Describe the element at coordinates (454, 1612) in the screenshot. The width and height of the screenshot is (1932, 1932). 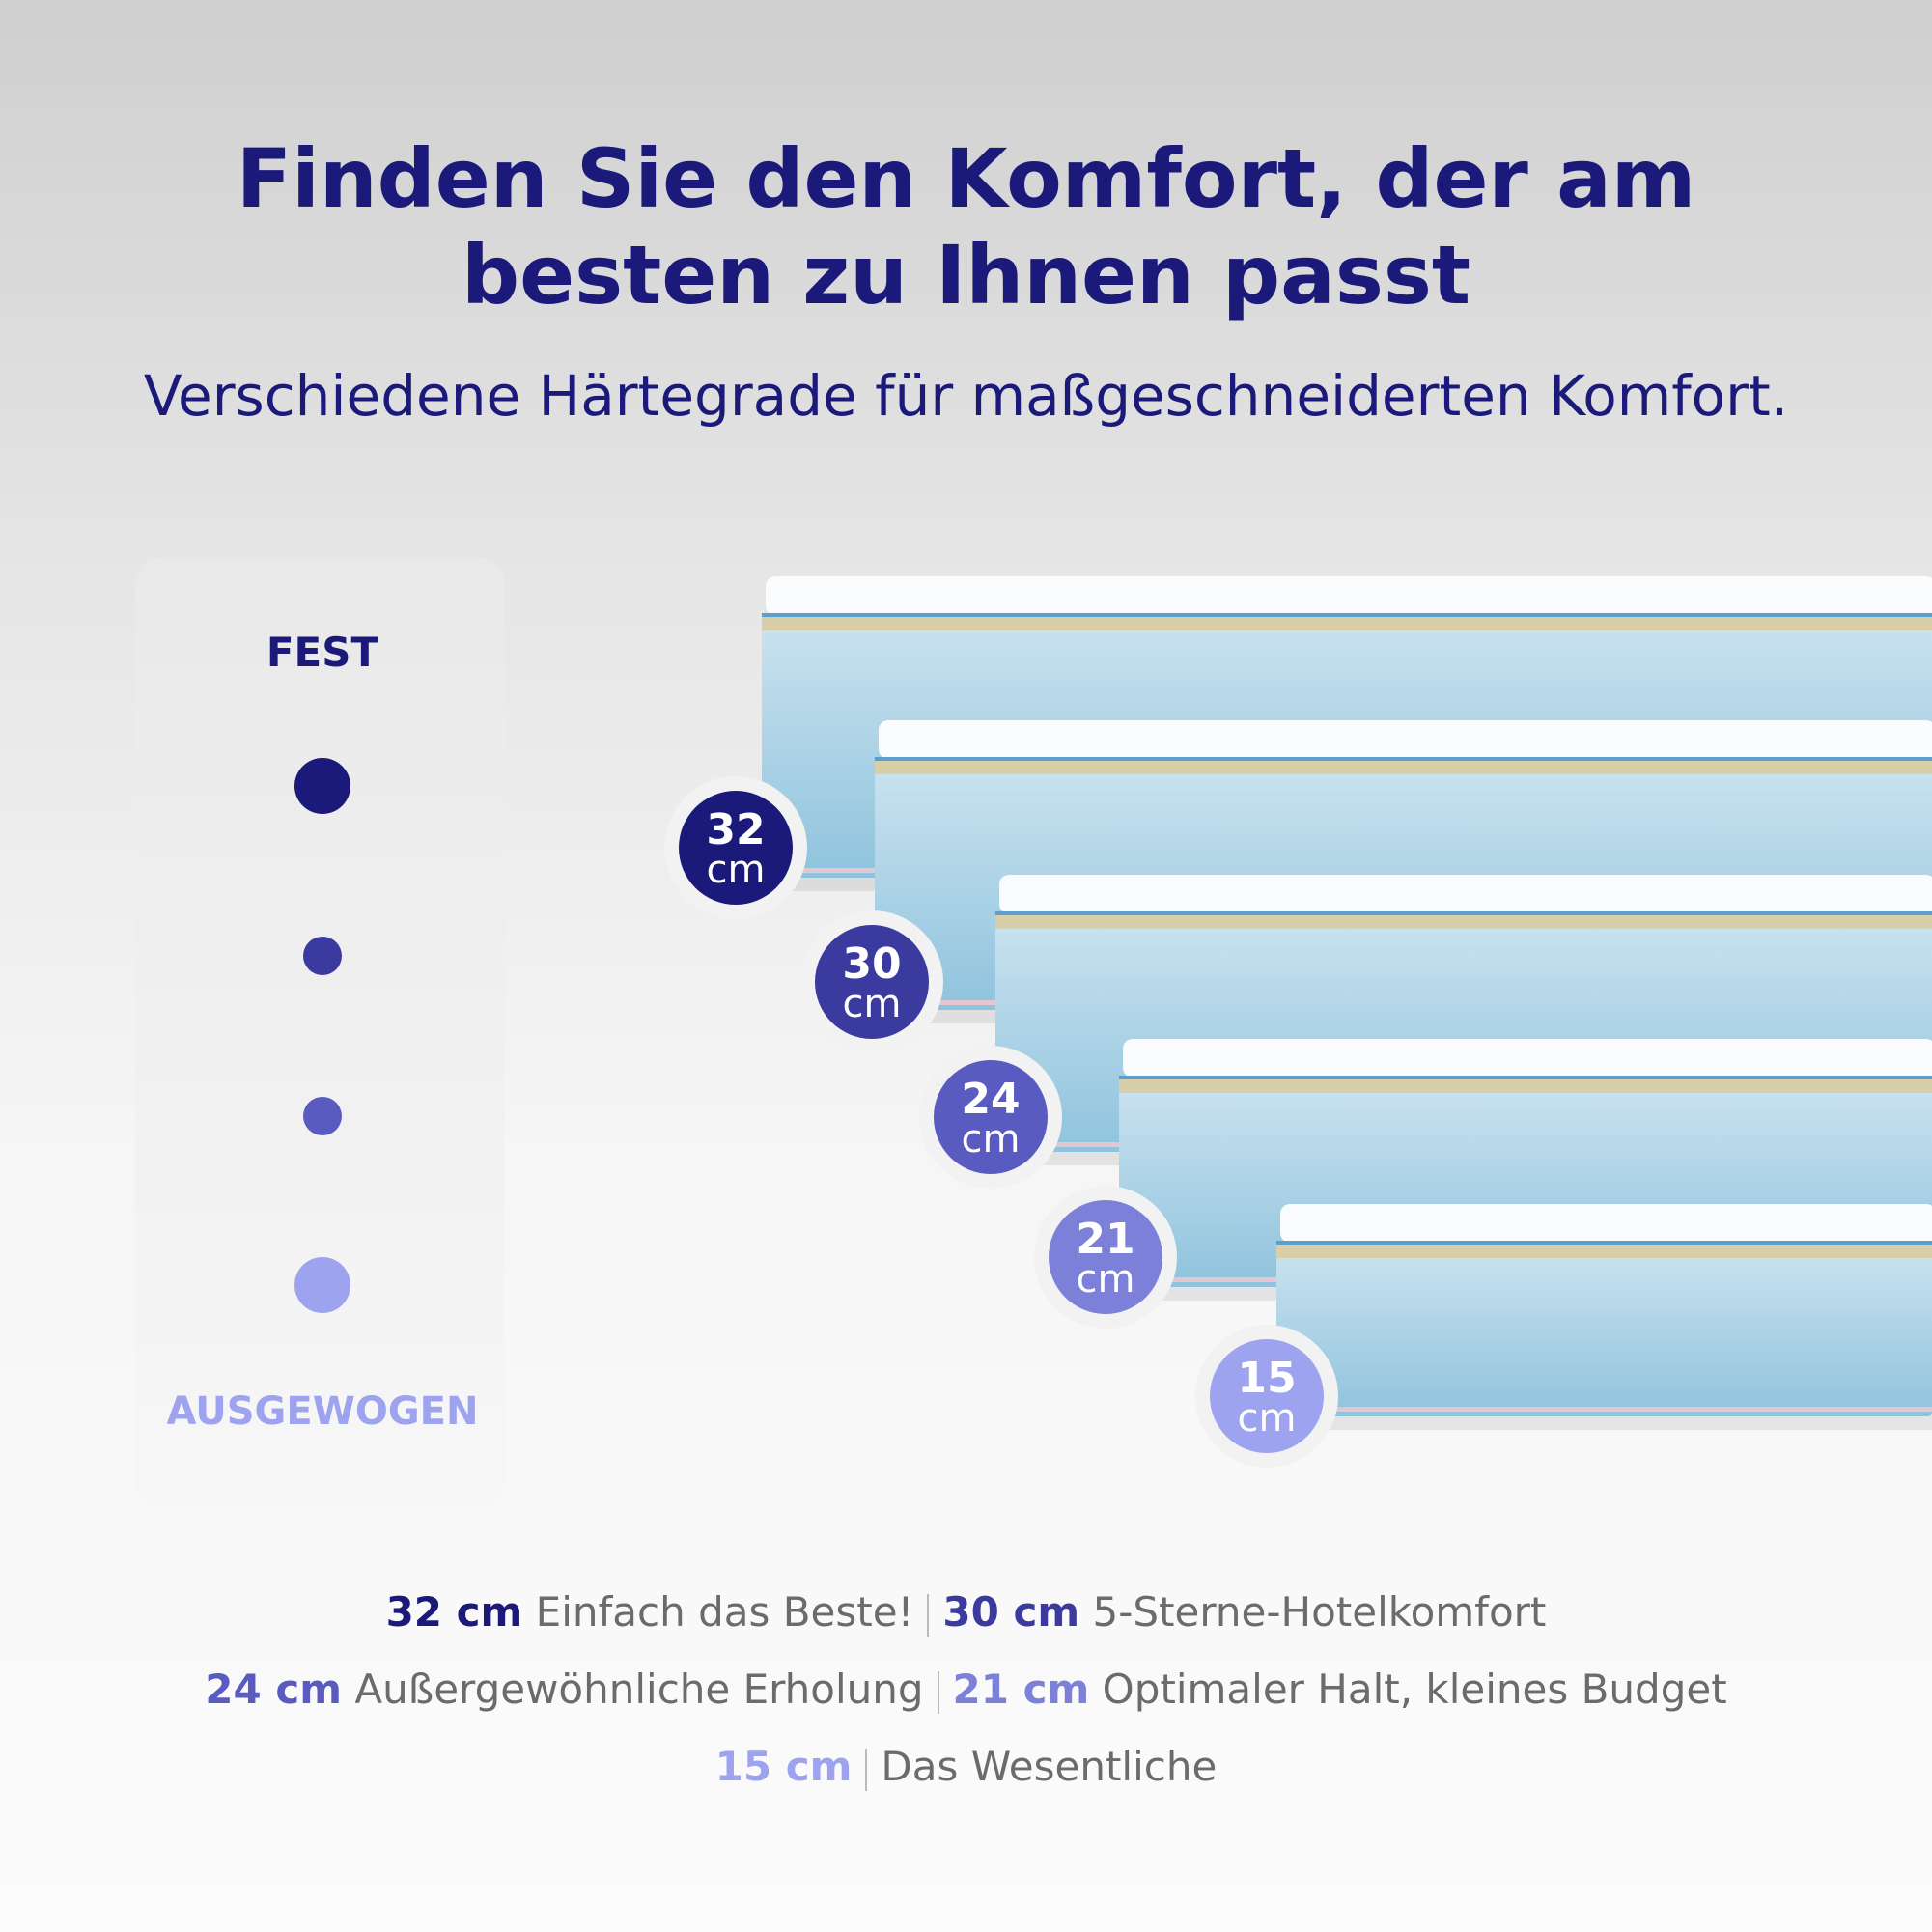
I see `legend-size: 32 cm` at that location.